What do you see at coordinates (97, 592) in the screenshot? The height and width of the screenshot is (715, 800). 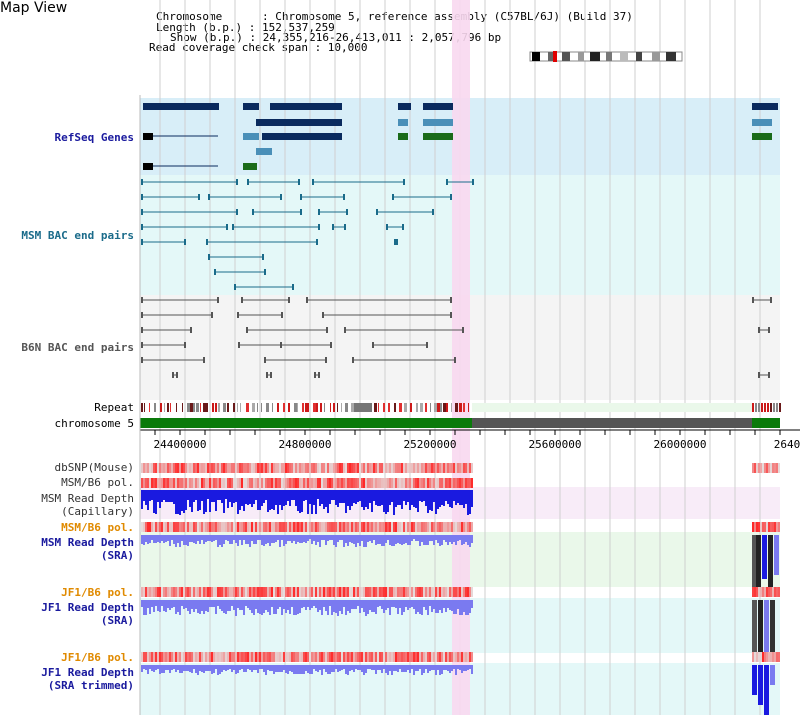 I see `track-label-jf1-b6-pol-1: JF1/B6 pol.` at bounding box center [97, 592].